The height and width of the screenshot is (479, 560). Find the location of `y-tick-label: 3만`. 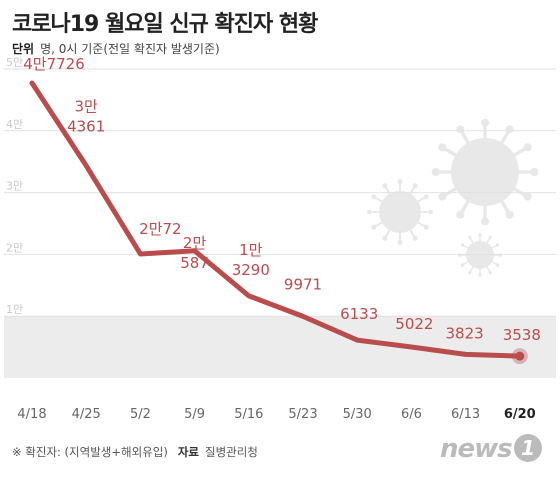

y-tick-label: 3만 is located at coordinates (14, 186).